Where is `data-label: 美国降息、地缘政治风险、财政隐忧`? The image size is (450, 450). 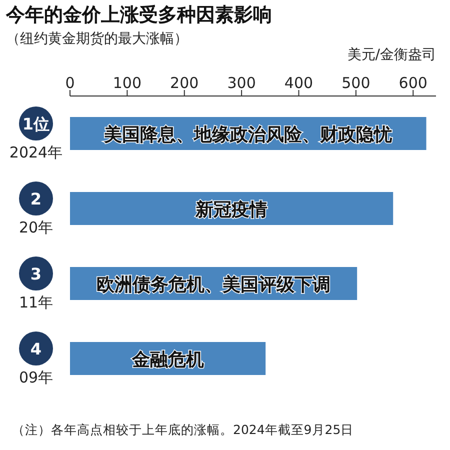 data-label: 美国降息、地缘政治风险、财政隐忧 is located at coordinates (248, 135).